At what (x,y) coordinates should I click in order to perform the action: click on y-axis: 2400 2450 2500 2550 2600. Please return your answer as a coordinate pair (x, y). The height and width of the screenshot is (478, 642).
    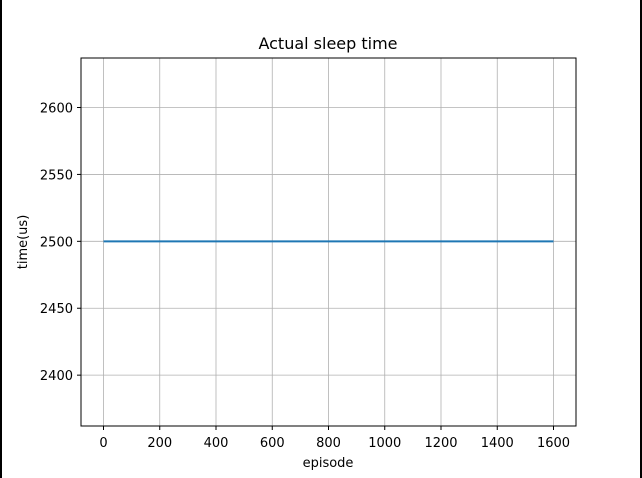
    Looking at the image, I should click on (60, 243).